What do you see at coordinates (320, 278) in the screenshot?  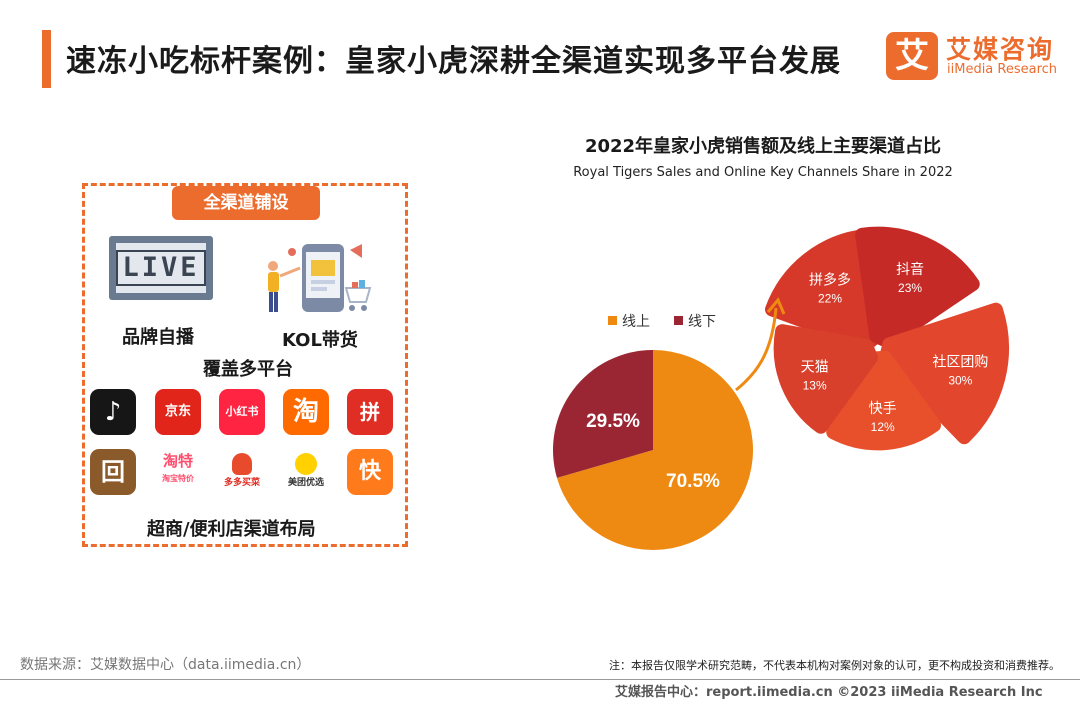 I see `kol-phone-illustration-icon` at bounding box center [320, 278].